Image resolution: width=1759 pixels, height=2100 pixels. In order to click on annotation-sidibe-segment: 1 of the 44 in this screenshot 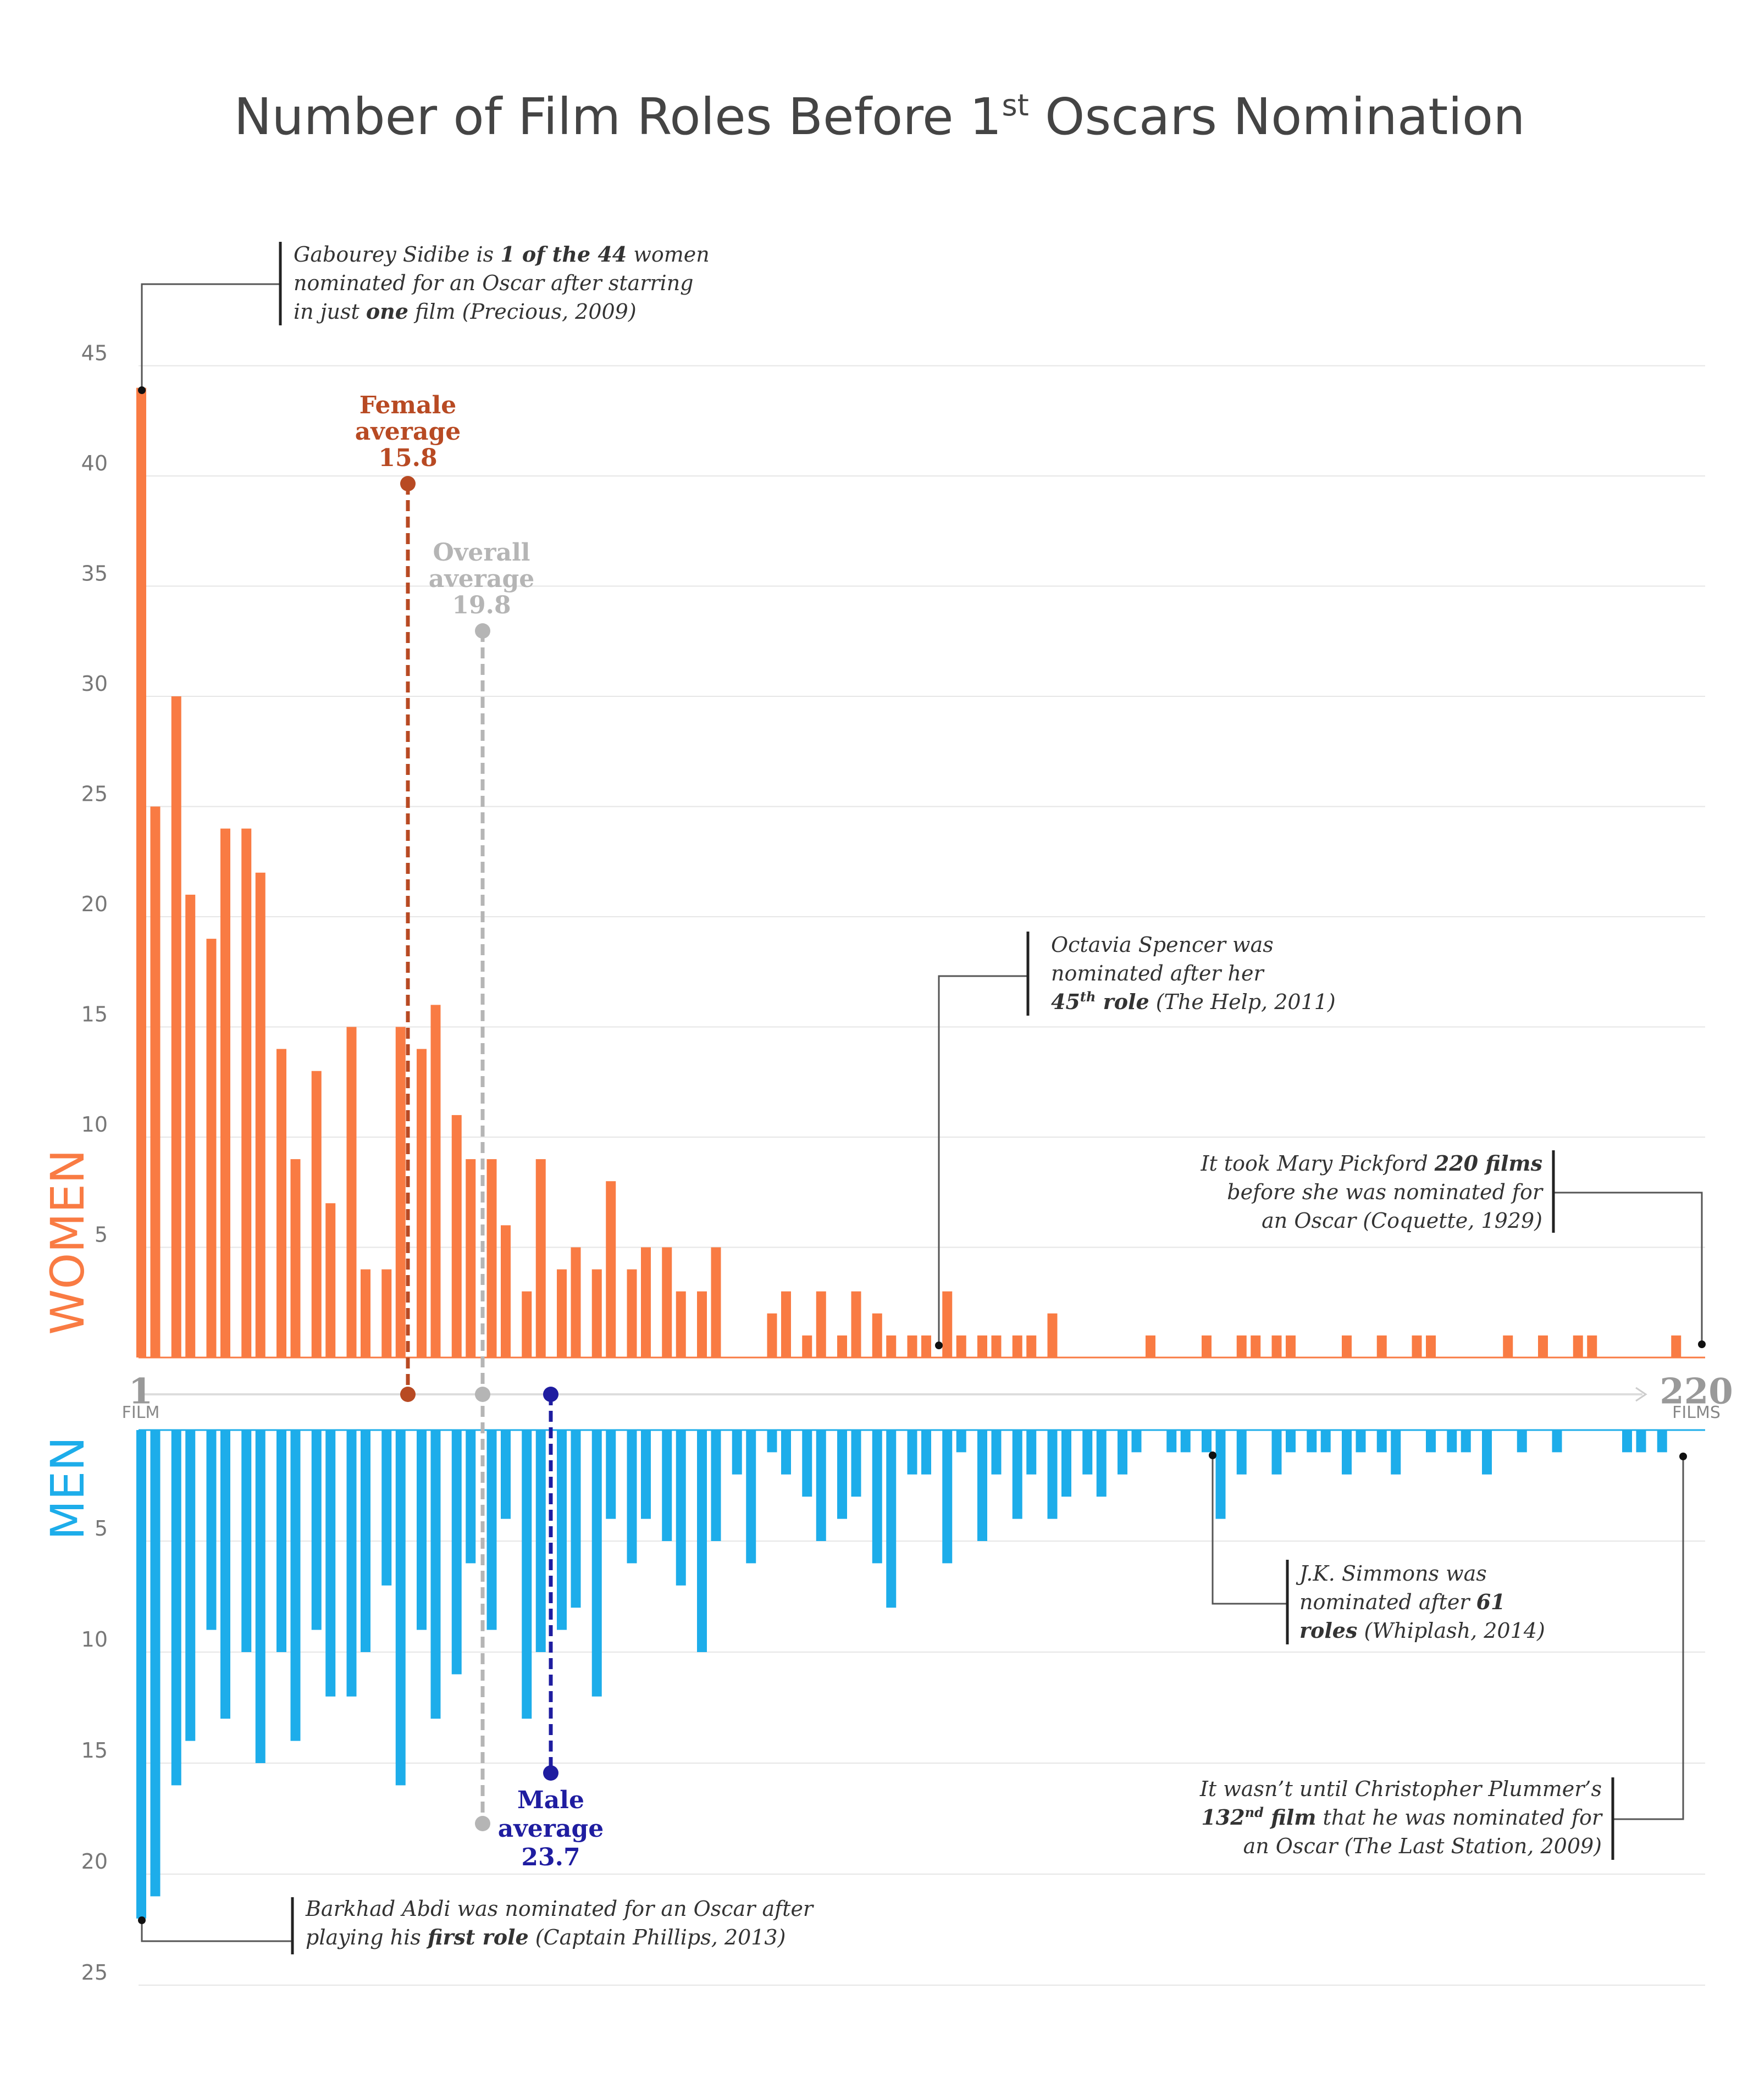, I will do `click(563, 255)`.